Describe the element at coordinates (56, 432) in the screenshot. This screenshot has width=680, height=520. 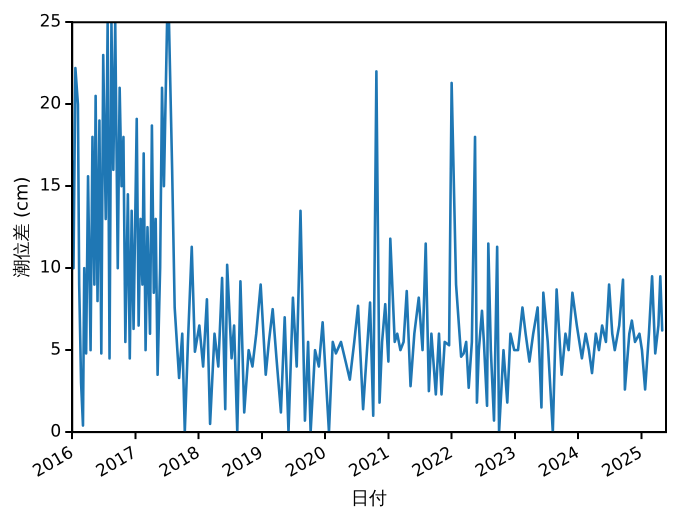
I see `y-tick-label: 0` at that location.